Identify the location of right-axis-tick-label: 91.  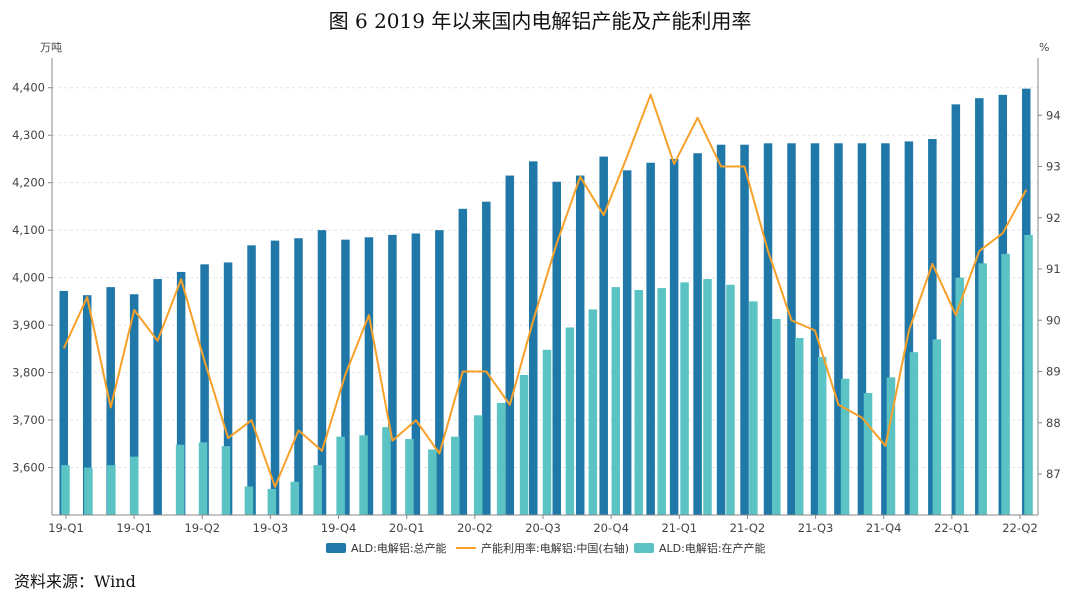
(1053, 269).